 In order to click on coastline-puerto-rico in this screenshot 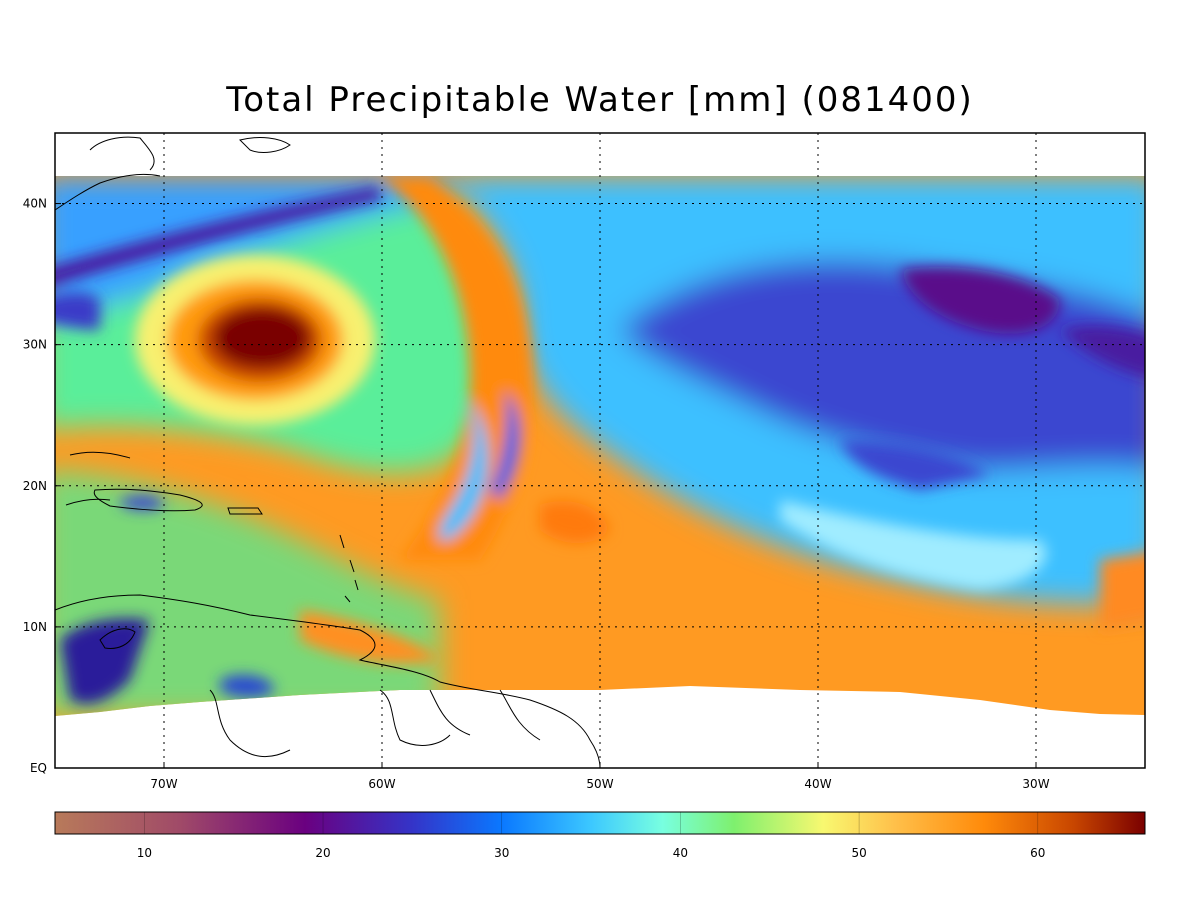, I will do `click(245, 511)`.